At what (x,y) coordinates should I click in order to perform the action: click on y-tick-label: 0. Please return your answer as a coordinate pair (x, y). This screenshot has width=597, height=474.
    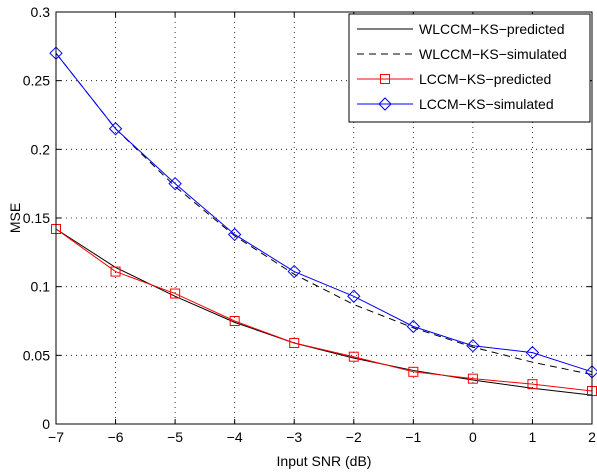
    Looking at the image, I should click on (46, 424).